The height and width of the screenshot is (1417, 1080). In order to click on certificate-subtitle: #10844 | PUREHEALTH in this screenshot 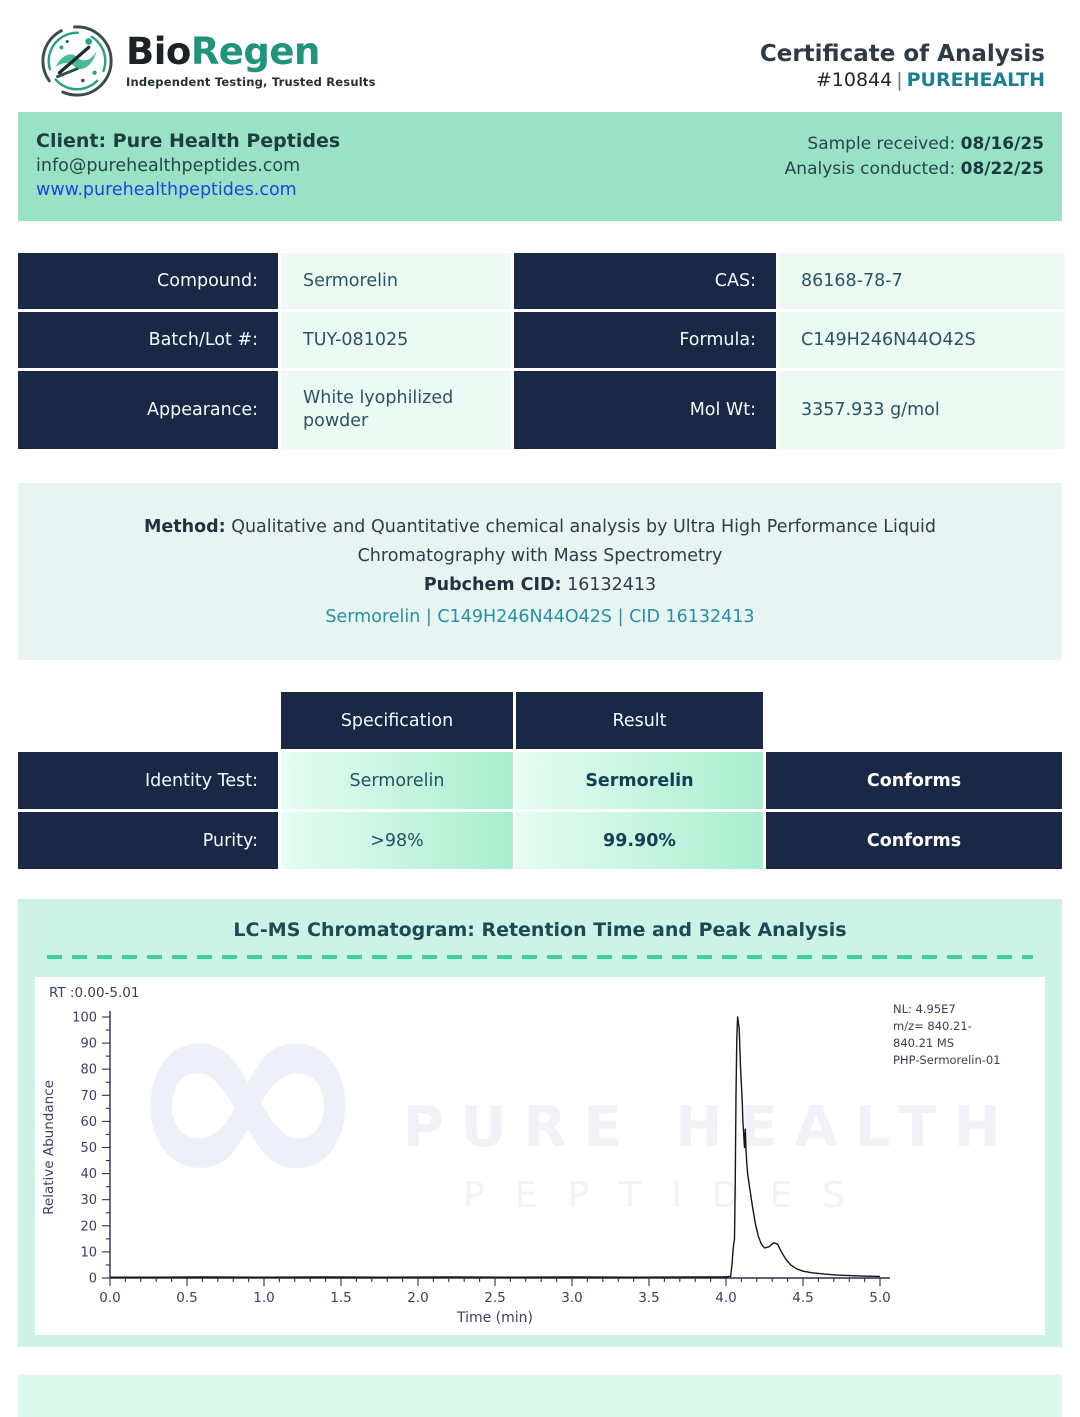, I will do `click(902, 80)`.